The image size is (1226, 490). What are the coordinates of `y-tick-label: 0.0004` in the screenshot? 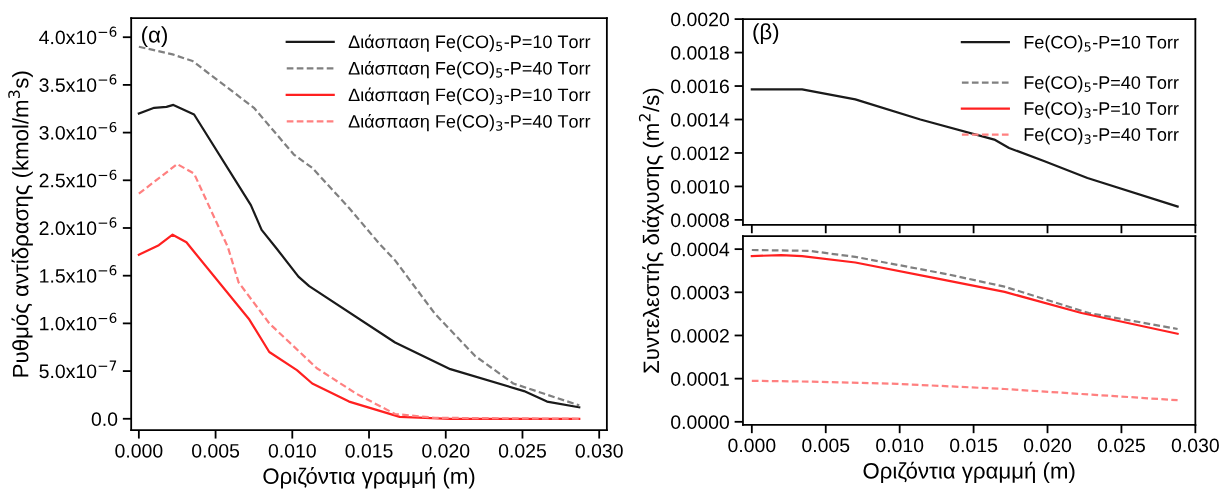 It's located at (700, 249).